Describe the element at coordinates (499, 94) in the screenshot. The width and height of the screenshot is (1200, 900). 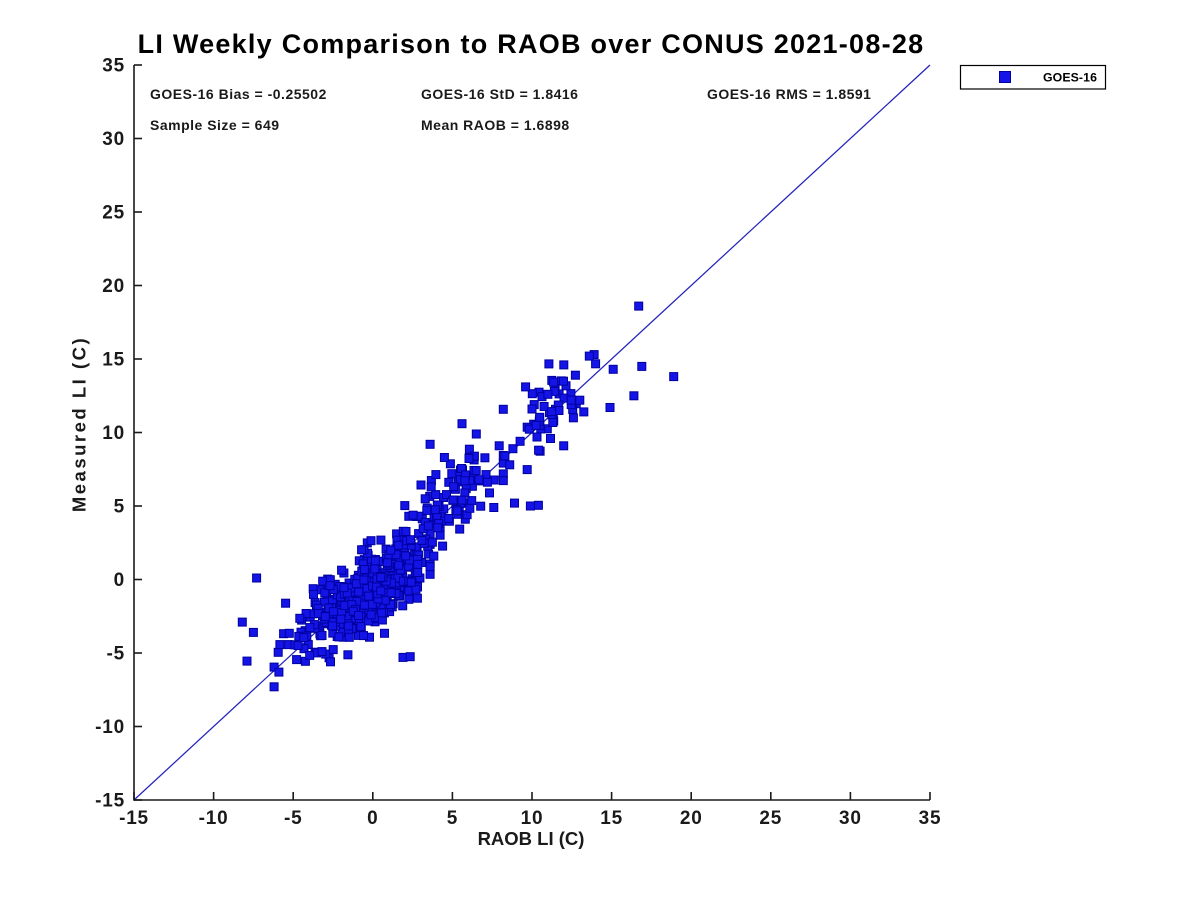
I see `svg-text: GOES-16 StD = 1.8416` at that location.